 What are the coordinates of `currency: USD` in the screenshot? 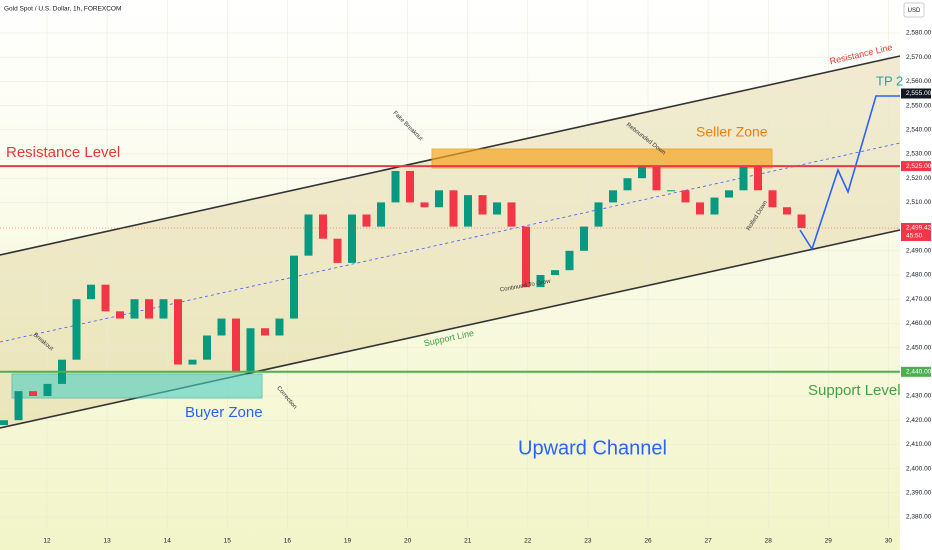 It's located at (914, 11).